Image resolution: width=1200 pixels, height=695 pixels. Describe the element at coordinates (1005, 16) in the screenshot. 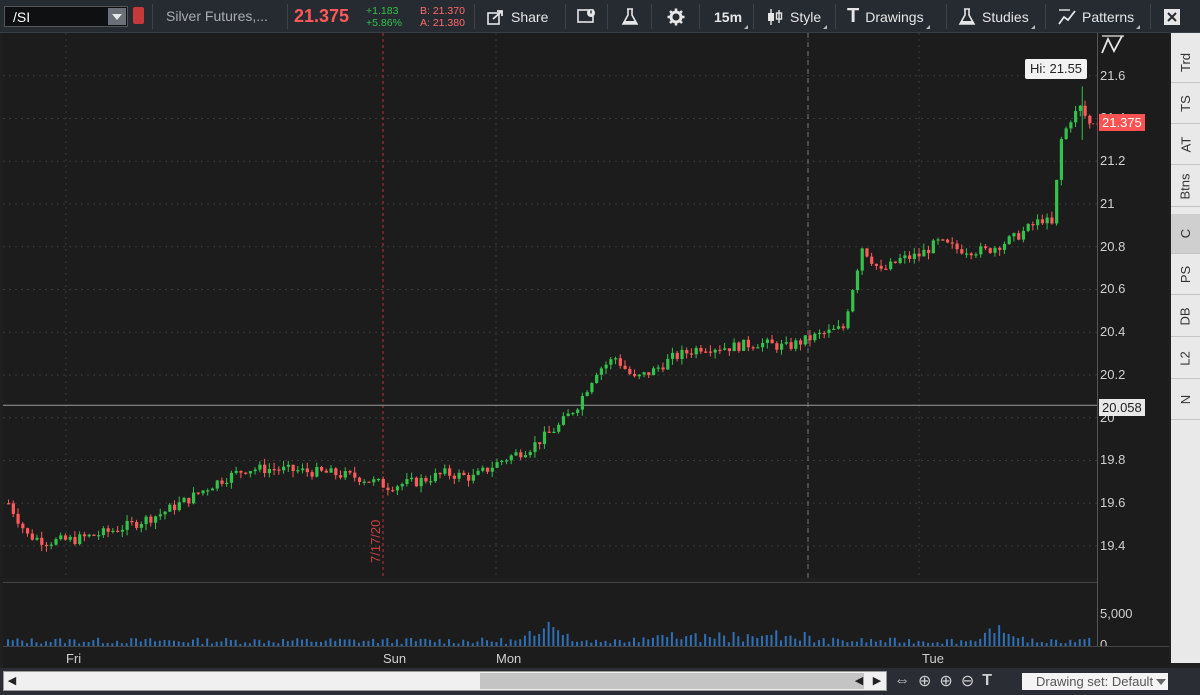

I see `studies-label: Studies` at that location.